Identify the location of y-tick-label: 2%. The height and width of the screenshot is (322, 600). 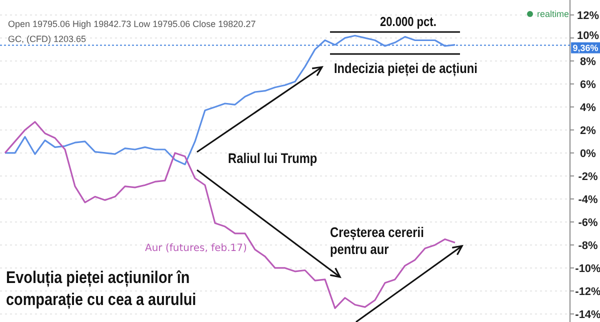
(588, 130).